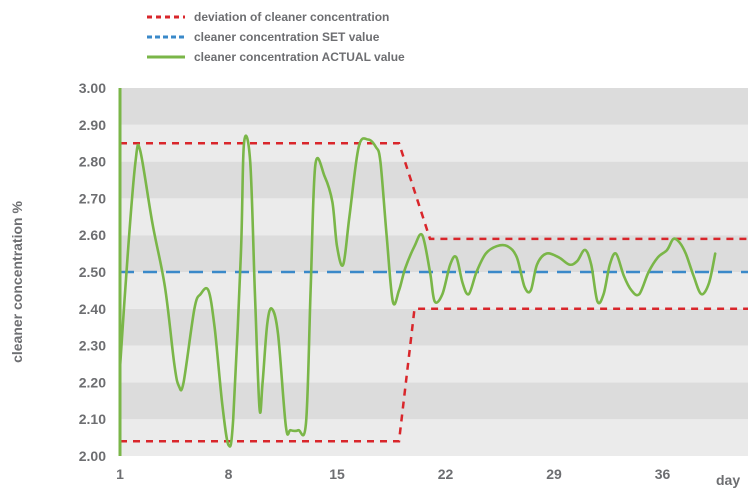 Image resolution: width=748 pixels, height=492 pixels. What do you see at coordinates (446, 474) in the screenshot?
I see `x-tick-label: 22` at bounding box center [446, 474].